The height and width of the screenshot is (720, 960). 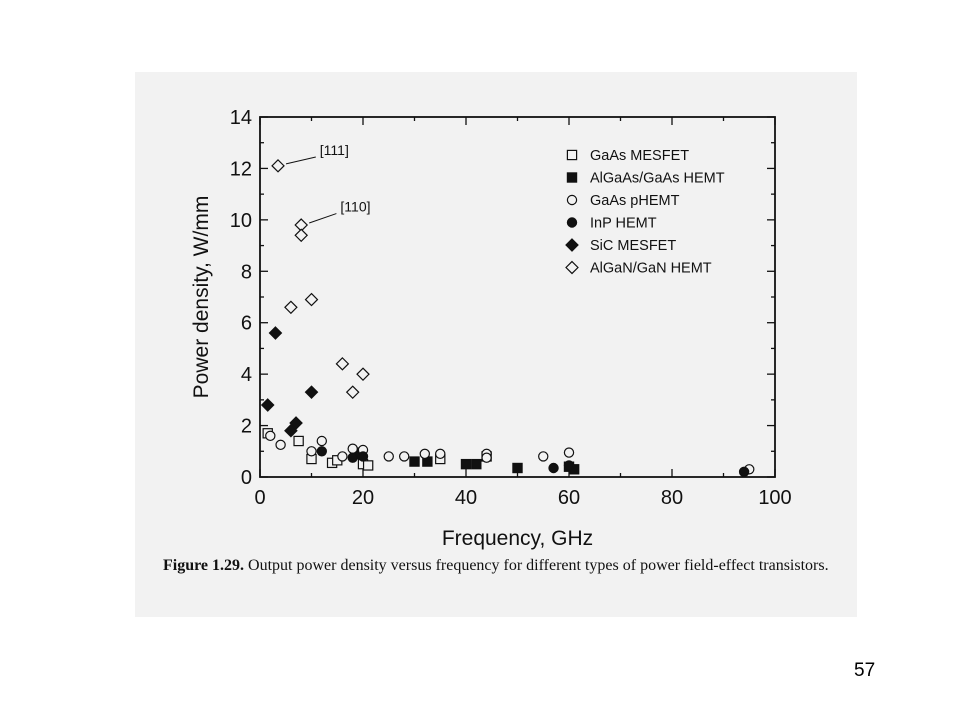 I want to click on annotation-label: [111], so click(x=334, y=150).